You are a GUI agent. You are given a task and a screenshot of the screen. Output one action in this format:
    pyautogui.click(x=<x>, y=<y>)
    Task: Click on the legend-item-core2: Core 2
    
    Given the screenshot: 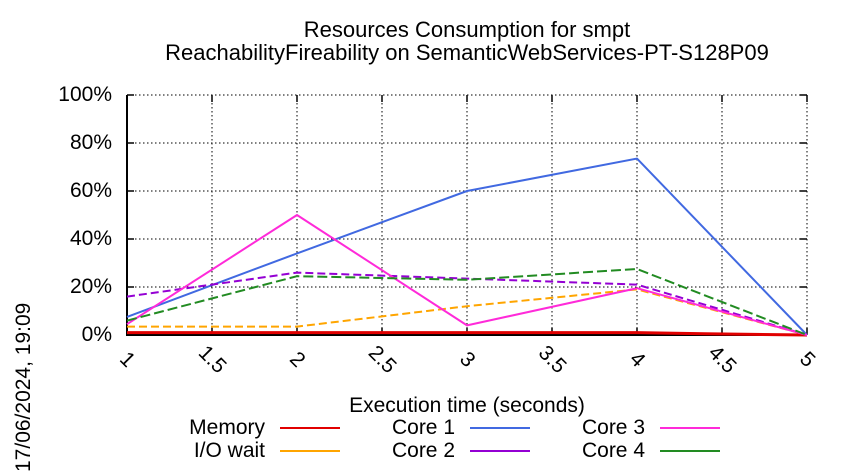 What is the action you would take?
    pyautogui.click(x=430, y=451)
    